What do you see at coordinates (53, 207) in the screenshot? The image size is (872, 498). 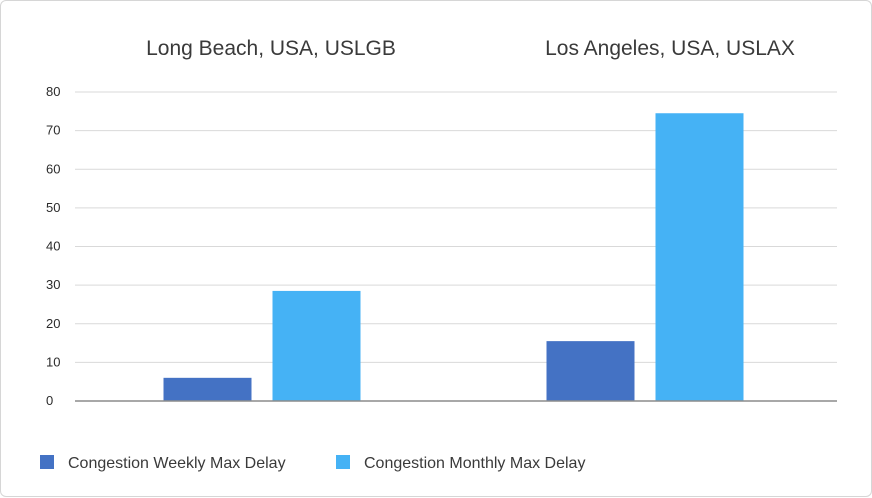 I see `y-tick-label: 50` at bounding box center [53, 207].